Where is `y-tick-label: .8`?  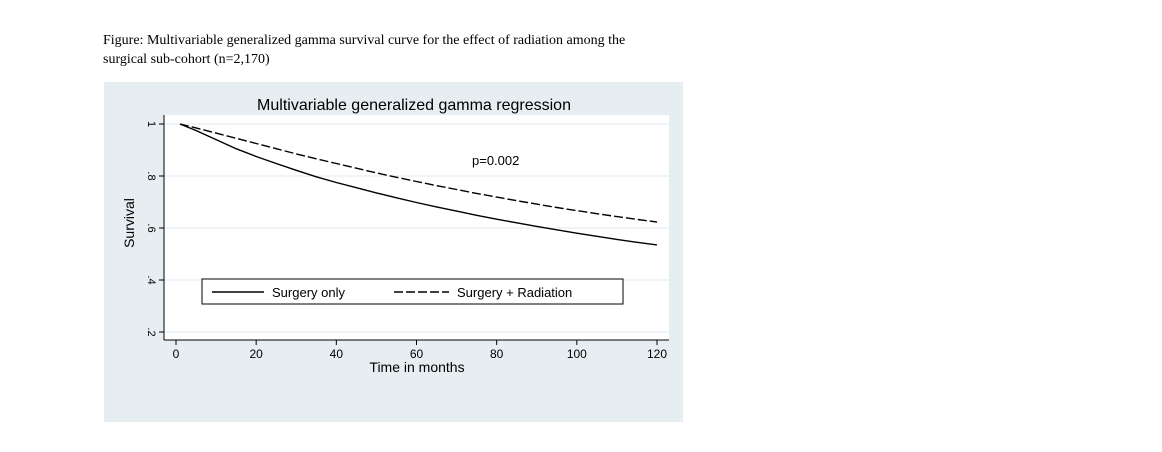
y-tick-label: .8 is located at coordinates (151, 175).